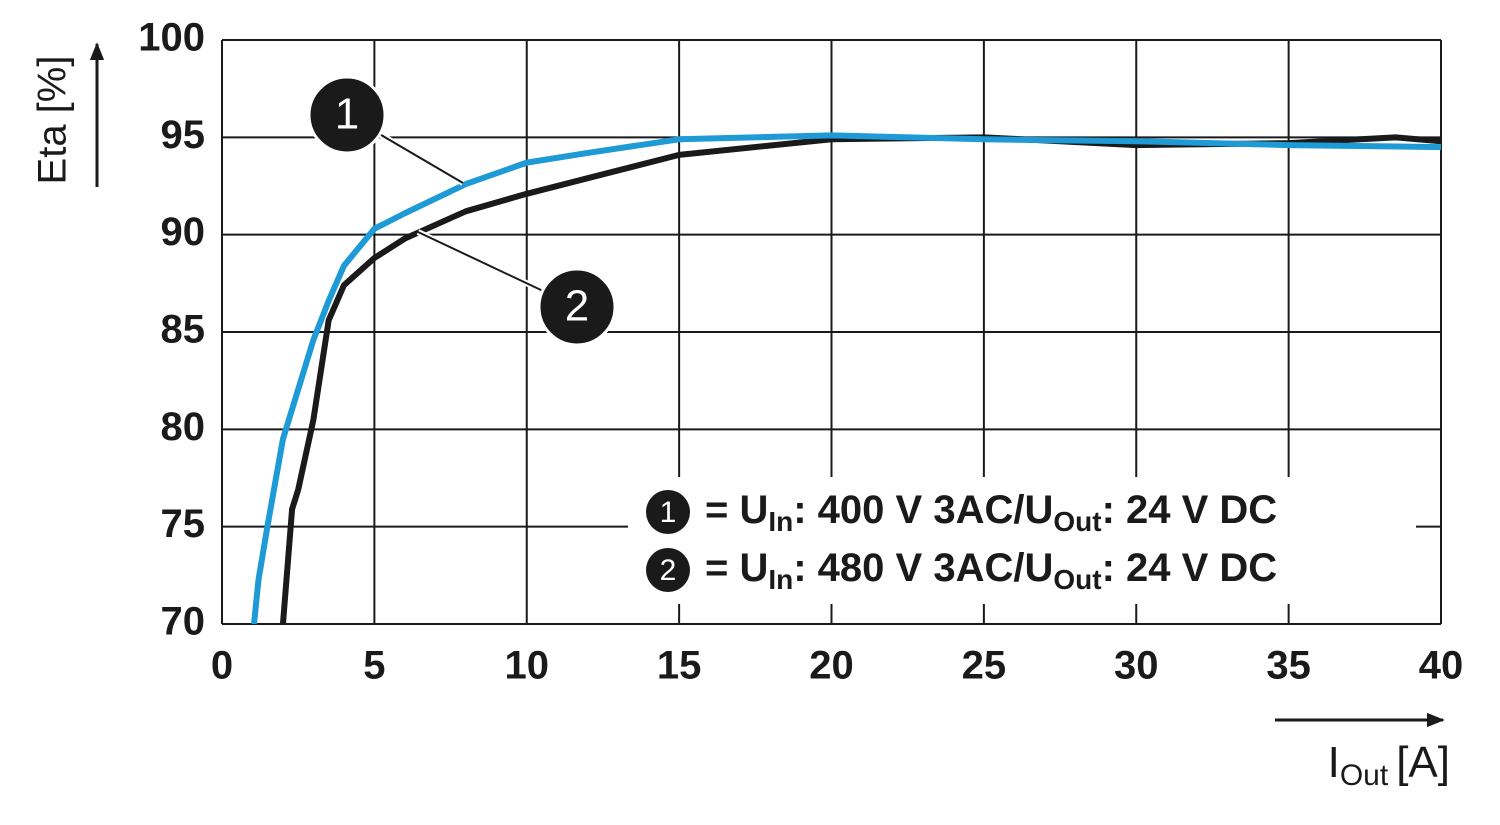 This screenshot has height=825, width=1500. I want to click on x-tick-label: 0, so click(222, 666).